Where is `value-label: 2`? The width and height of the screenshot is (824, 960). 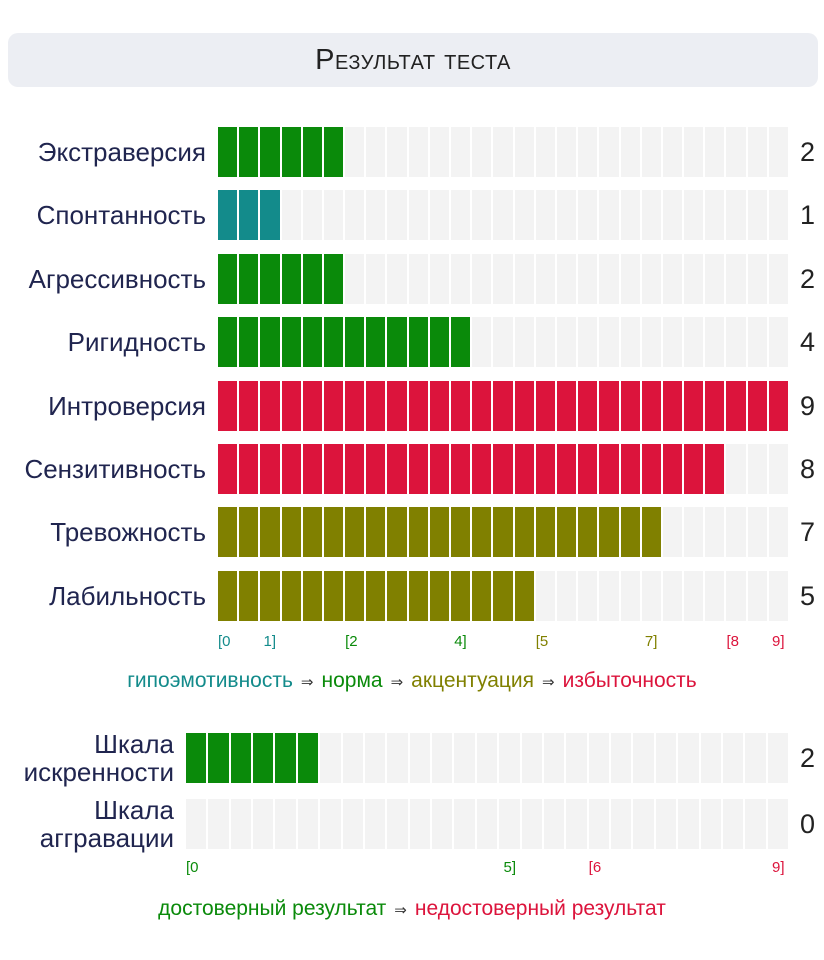 value-label: 2 is located at coordinates (808, 152).